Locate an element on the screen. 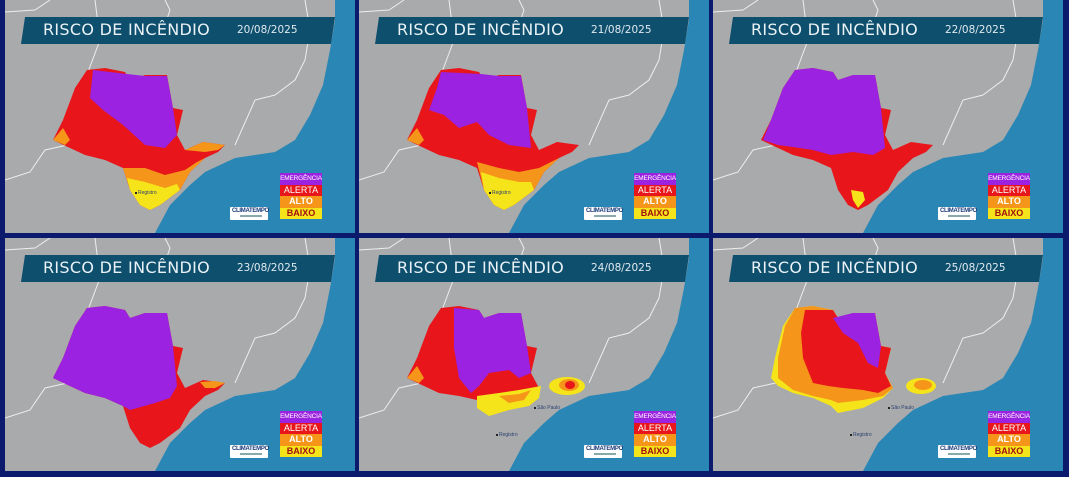 This screenshot has height=477, width=1069. title-bar: RISCO DE INCÊNDIO 23/08/2025 is located at coordinates (178, 268).